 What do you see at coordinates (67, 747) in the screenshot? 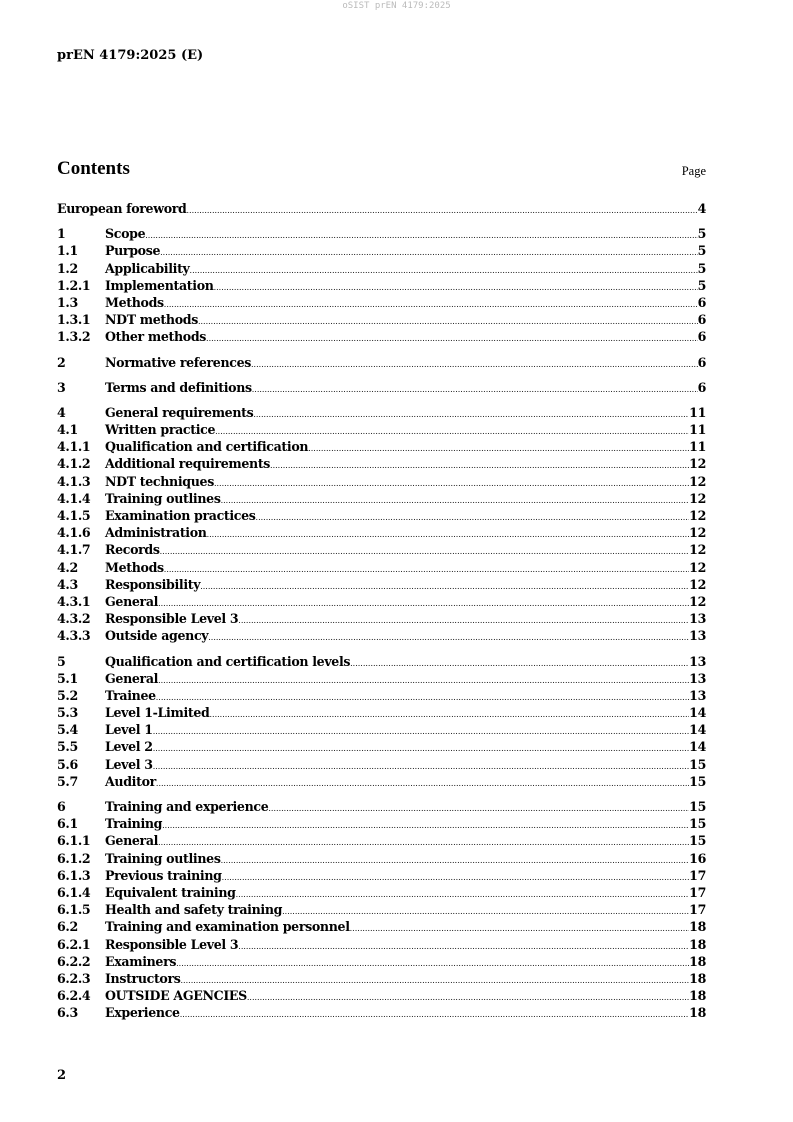
I see `toc-entry-number: 5.5` at bounding box center [67, 747].